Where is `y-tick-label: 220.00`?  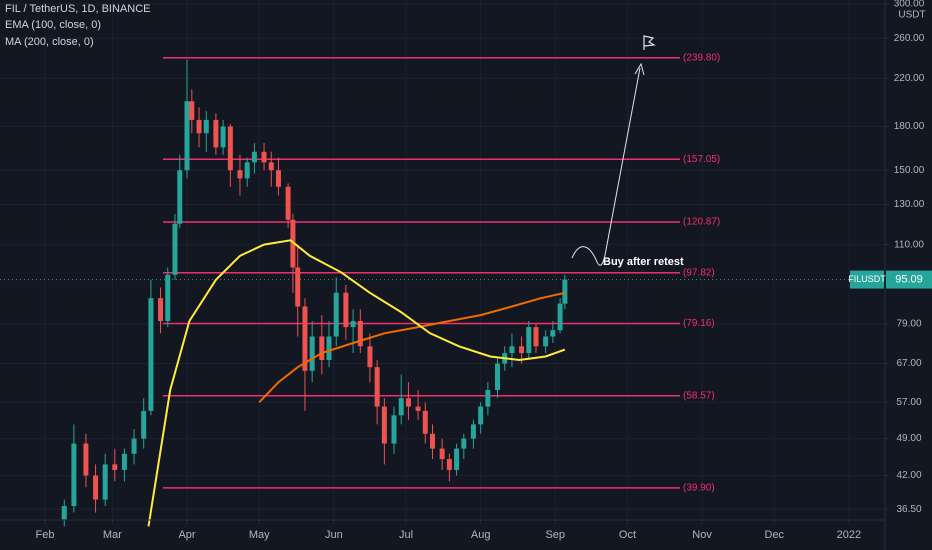 y-tick-label: 220.00 is located at coordinates (909, 78).